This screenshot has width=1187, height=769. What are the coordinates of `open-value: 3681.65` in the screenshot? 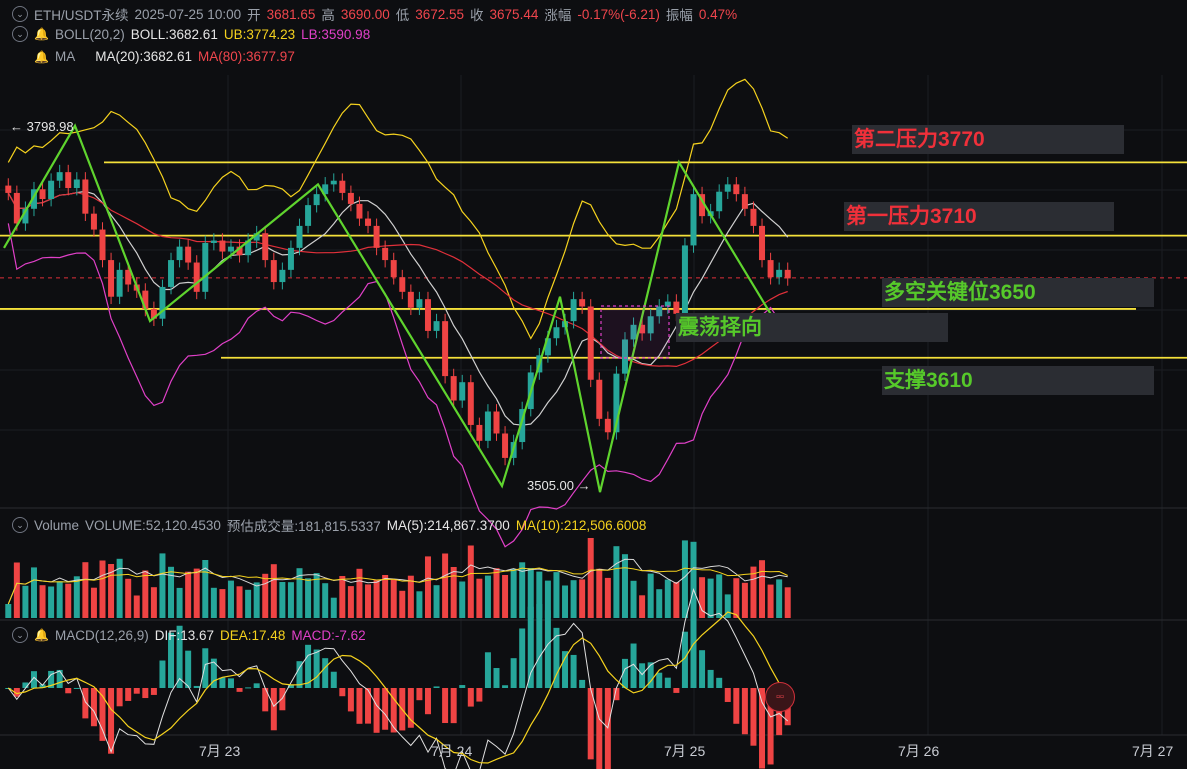 It's located at (291, 14).